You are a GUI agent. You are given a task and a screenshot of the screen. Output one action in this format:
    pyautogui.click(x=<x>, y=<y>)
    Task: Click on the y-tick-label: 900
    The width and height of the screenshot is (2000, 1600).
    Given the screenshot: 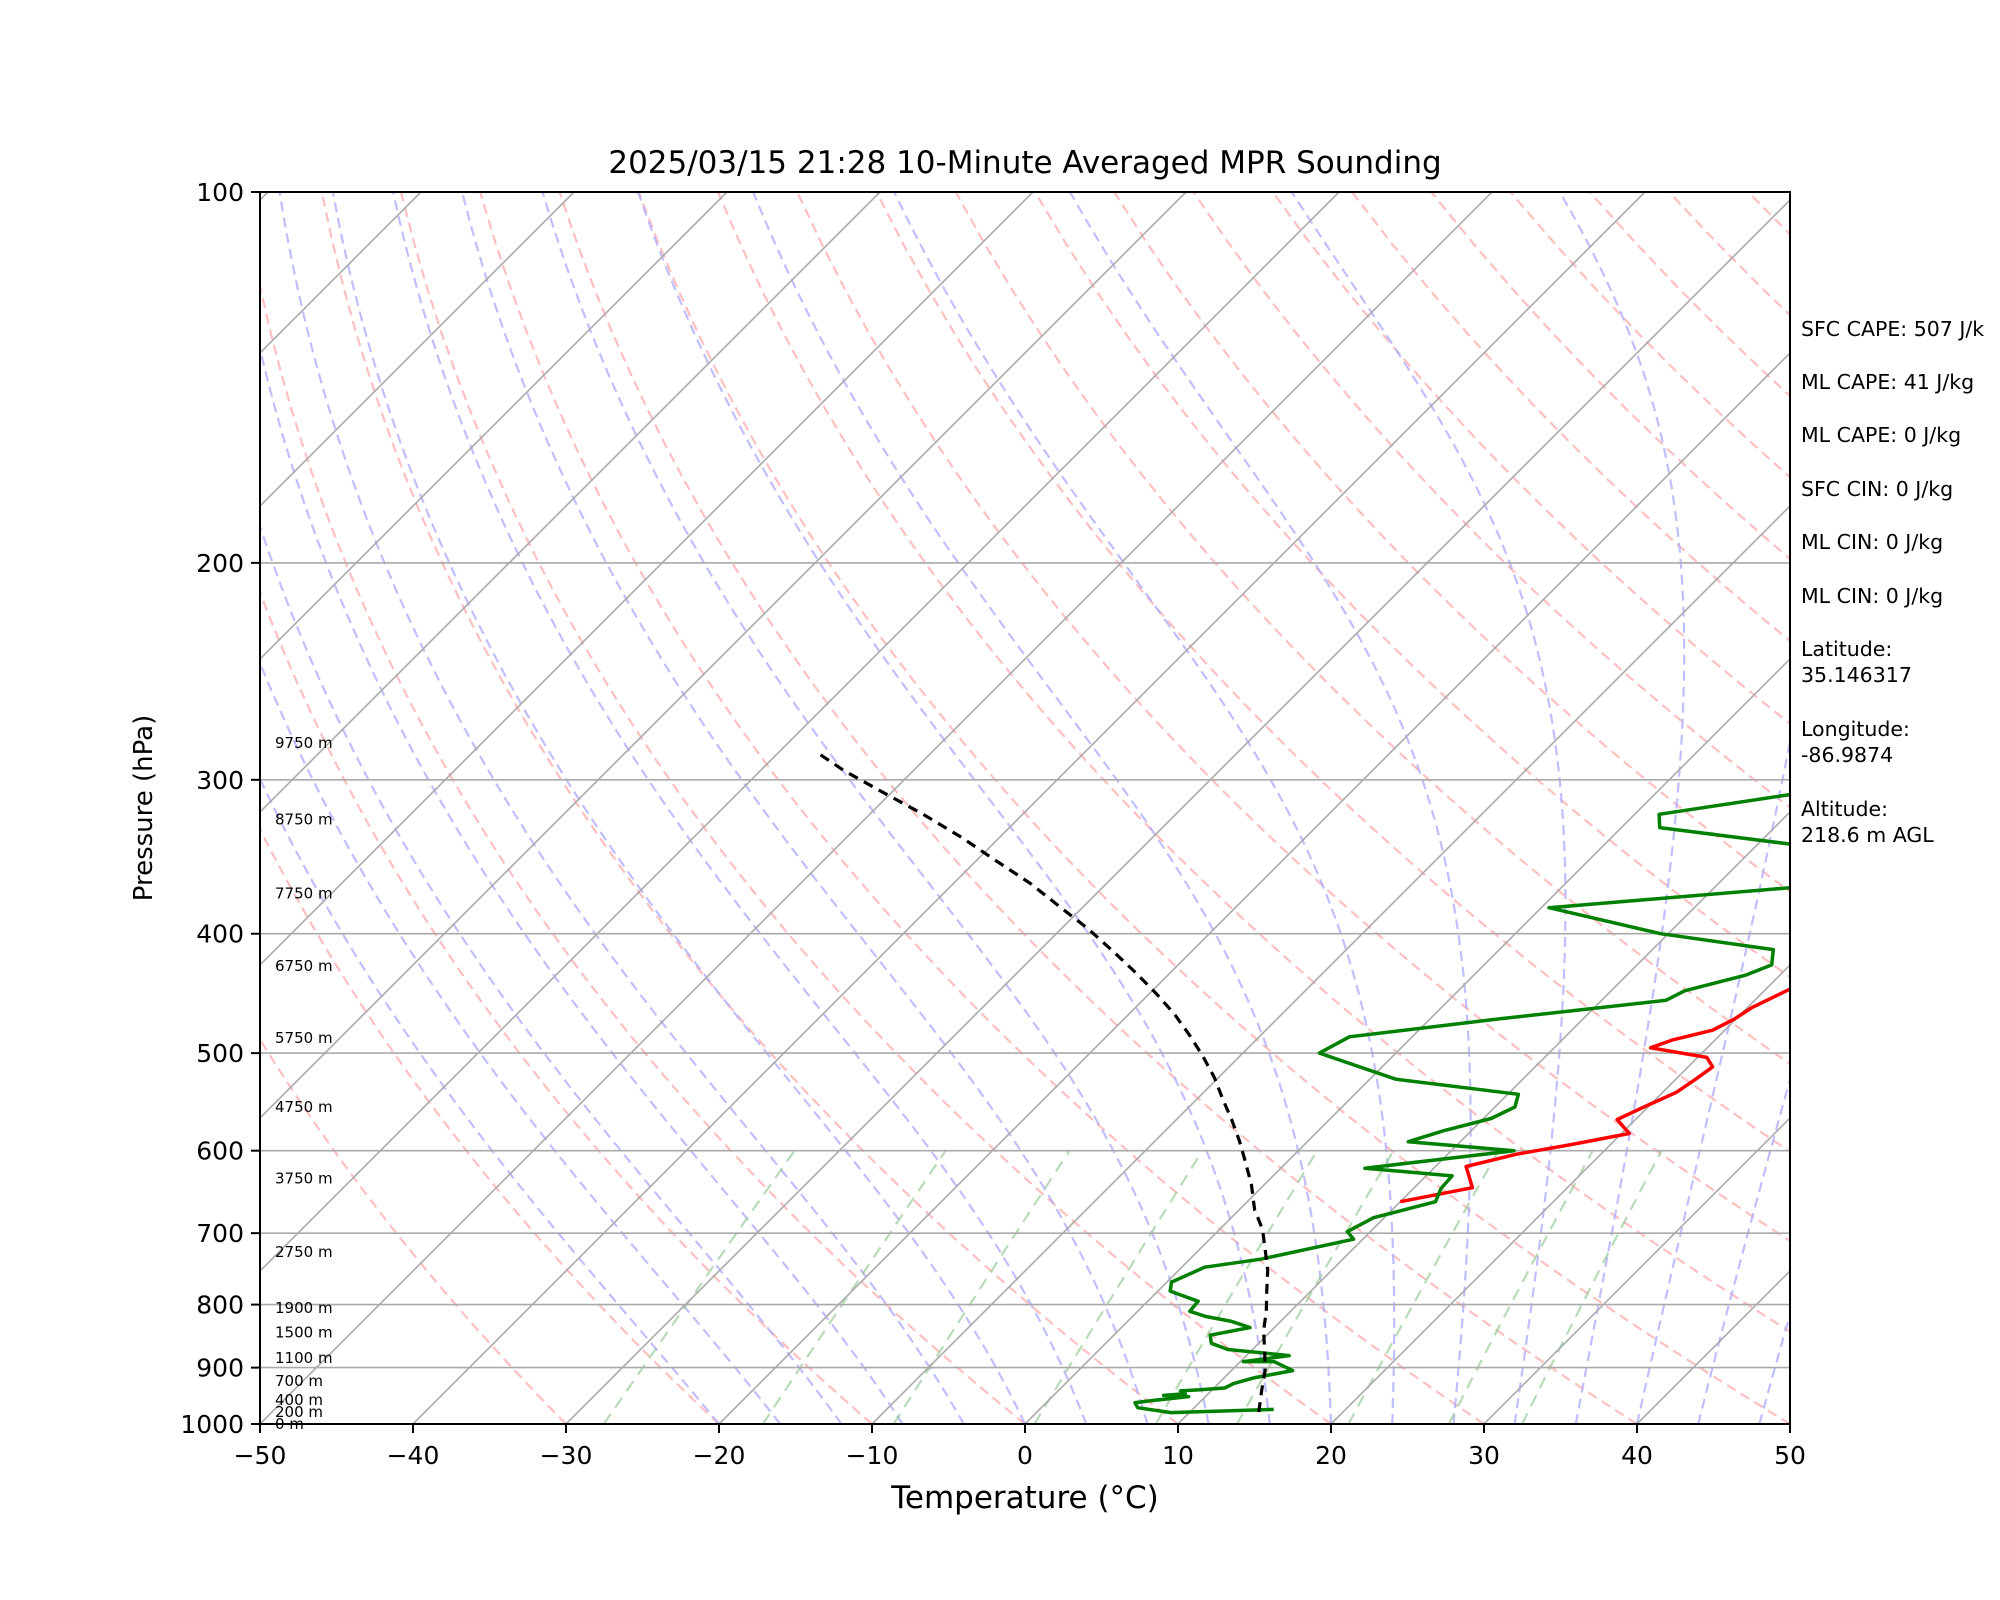 What is the action you would take?
    pyautogui.click(x=220, y=1368)
    